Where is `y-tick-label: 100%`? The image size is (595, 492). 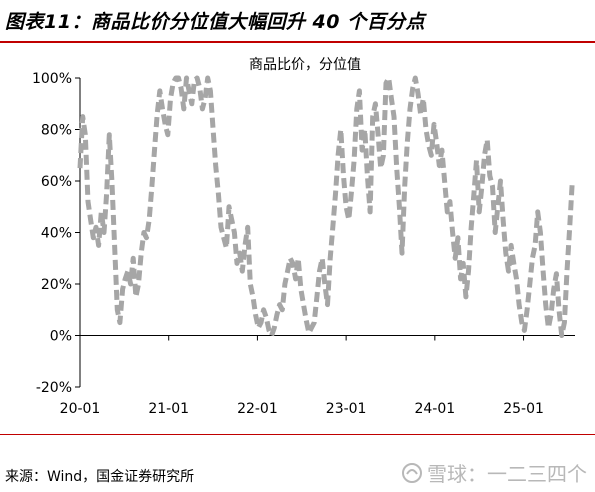 y-tick-label: 100% is located at coordinates (52, 79).